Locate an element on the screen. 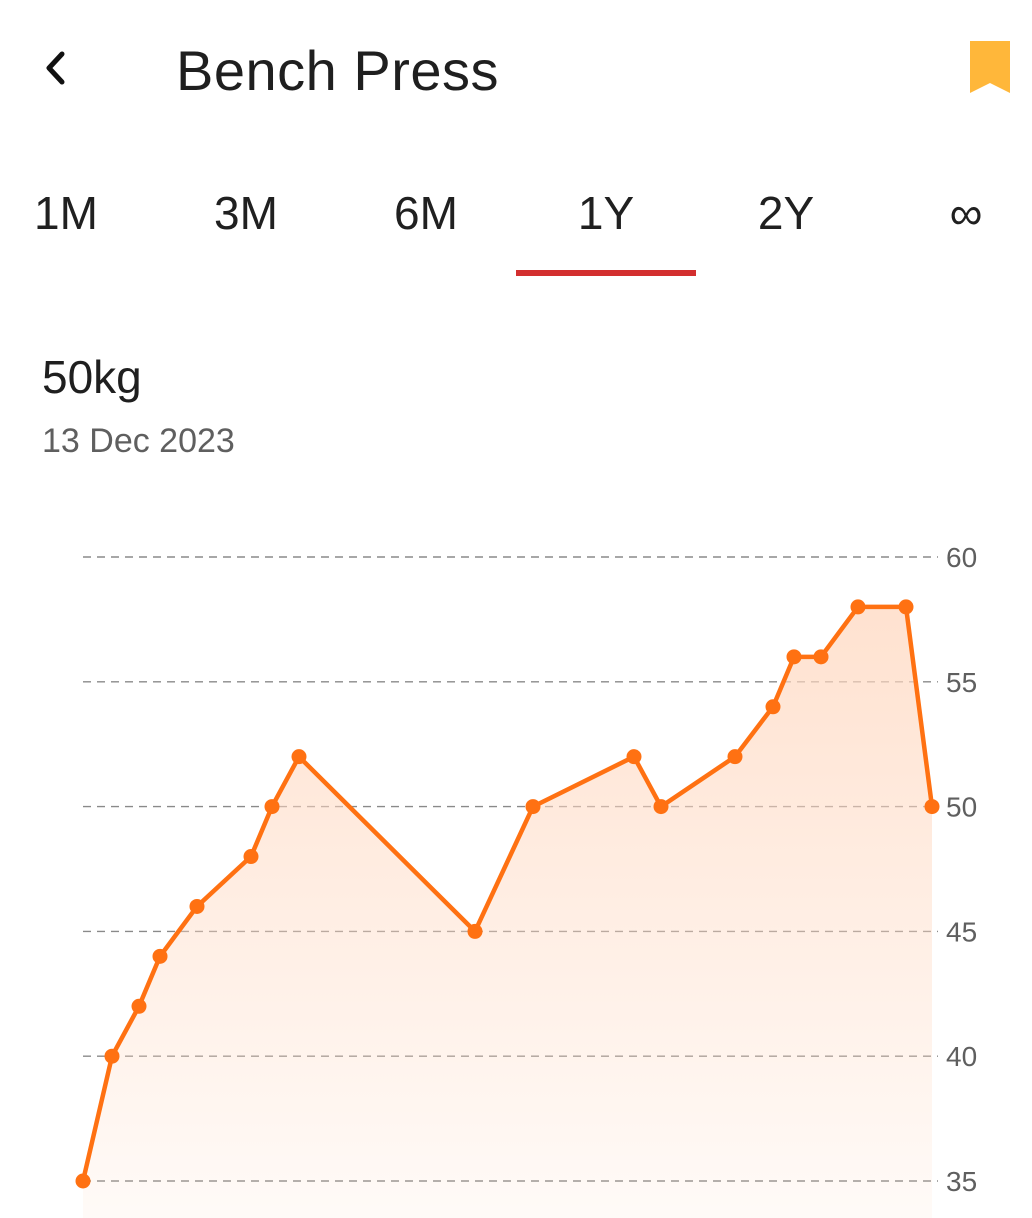 The image size is (1032, 1218). chevron-left-icon is located at coordinates (55, 68).